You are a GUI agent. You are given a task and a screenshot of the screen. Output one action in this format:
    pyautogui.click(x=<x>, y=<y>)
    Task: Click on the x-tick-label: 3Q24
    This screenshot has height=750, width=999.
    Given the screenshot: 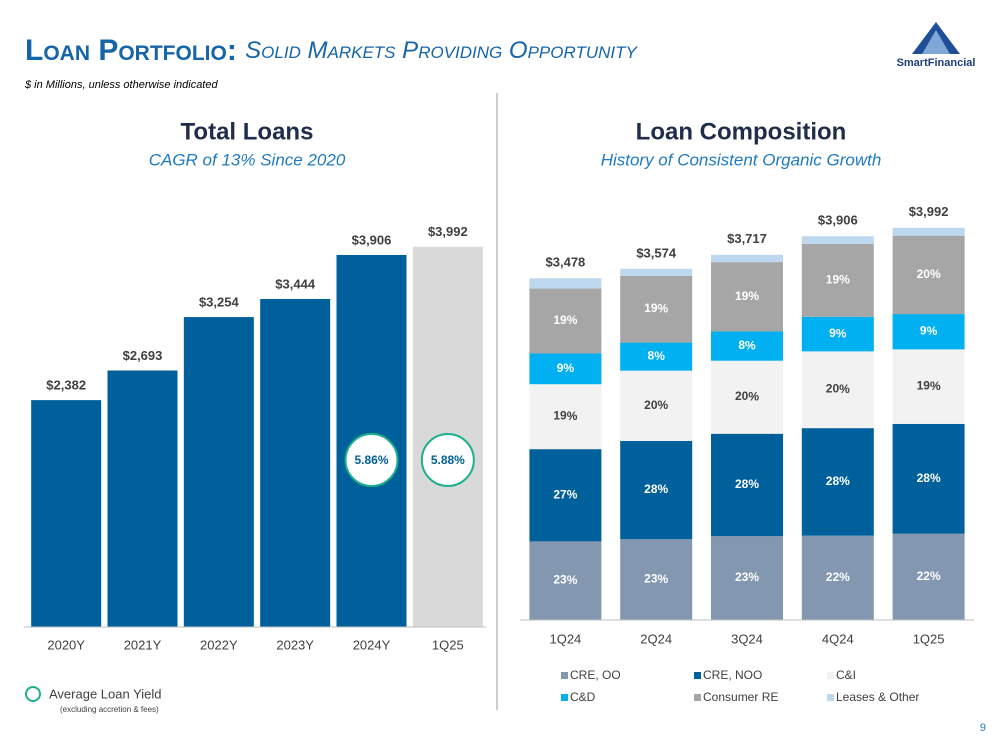 What is the action you would take?
    pyautogui.click(x=747, y=638)
    